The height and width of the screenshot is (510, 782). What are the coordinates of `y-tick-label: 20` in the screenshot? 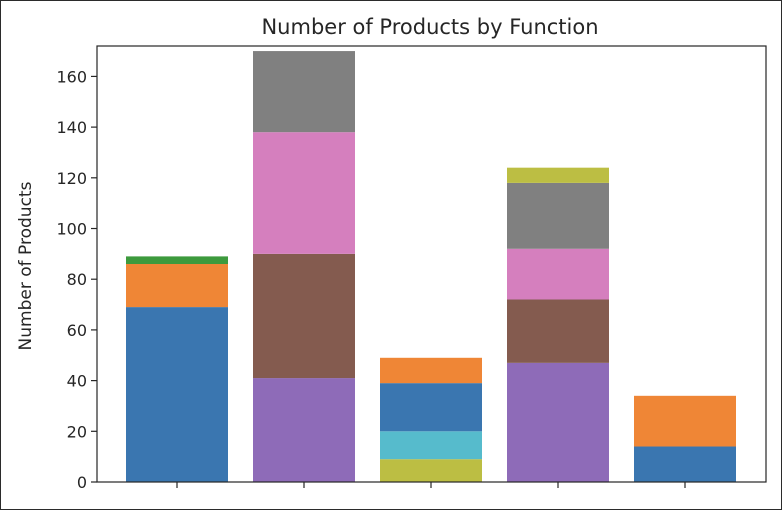 It's located at (77, 431).